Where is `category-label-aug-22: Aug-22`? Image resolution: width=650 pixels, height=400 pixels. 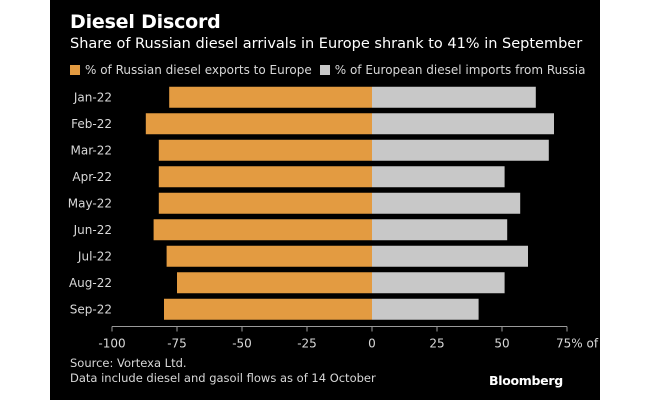
category-label-aug-22: Aug-22 is located at coordinates (90, 283).